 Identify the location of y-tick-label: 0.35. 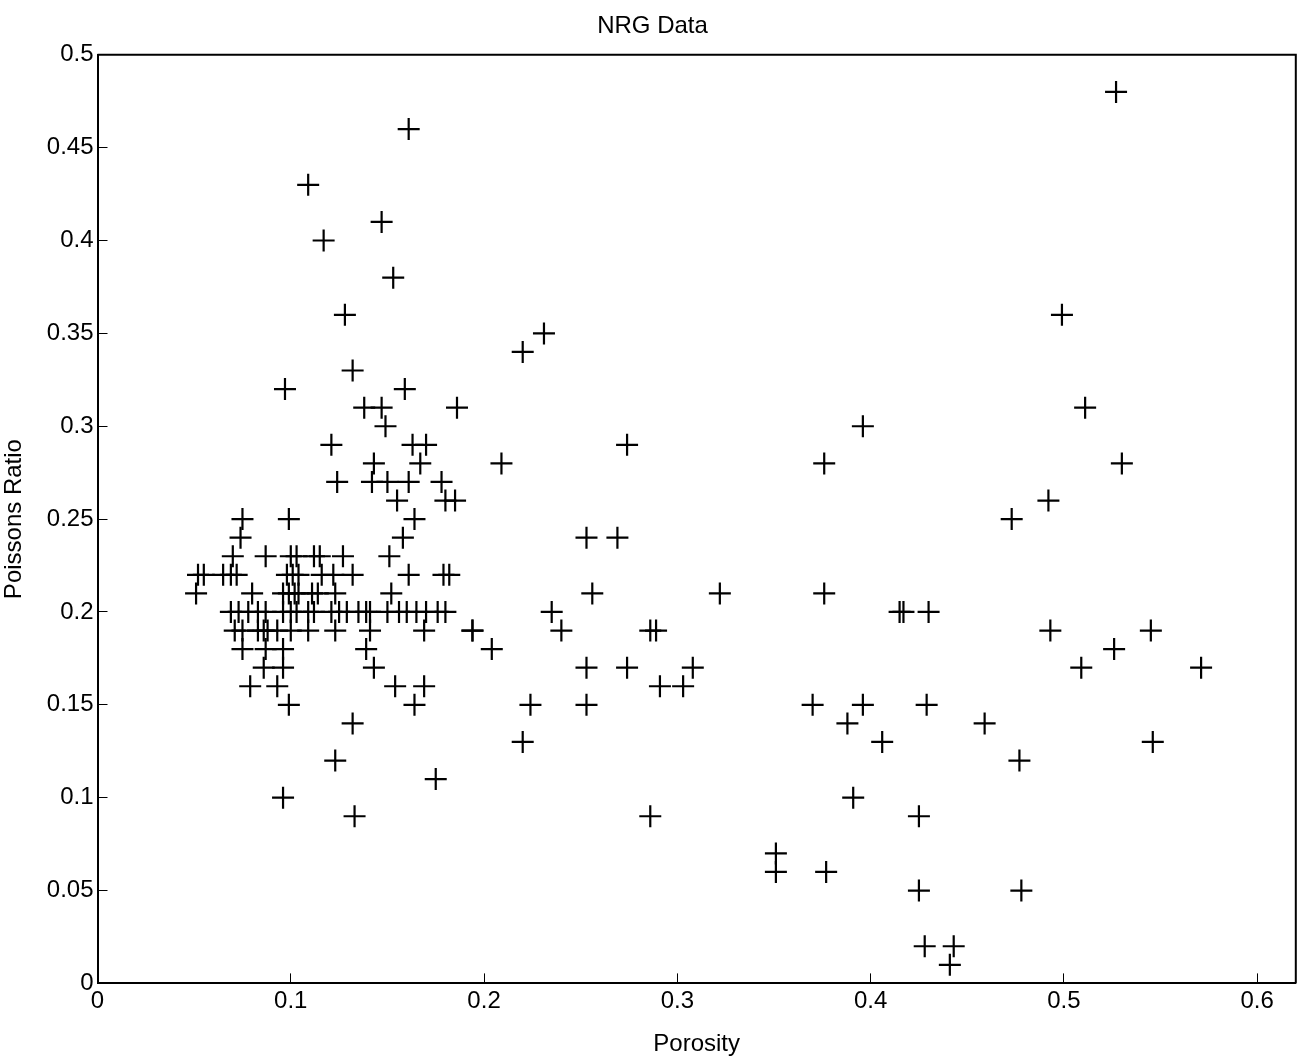
(70, 332).